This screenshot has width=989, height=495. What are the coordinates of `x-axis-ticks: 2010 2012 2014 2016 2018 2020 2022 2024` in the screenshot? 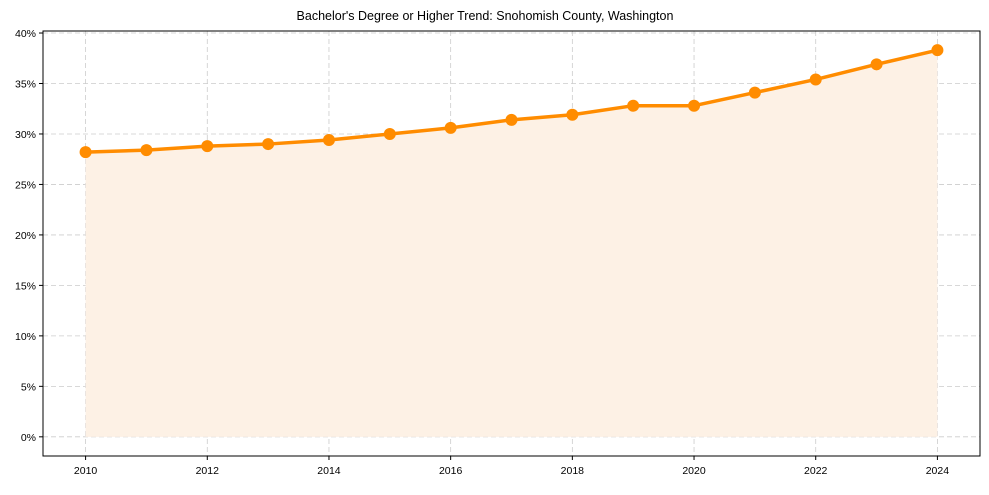 It's located at (511, 466).